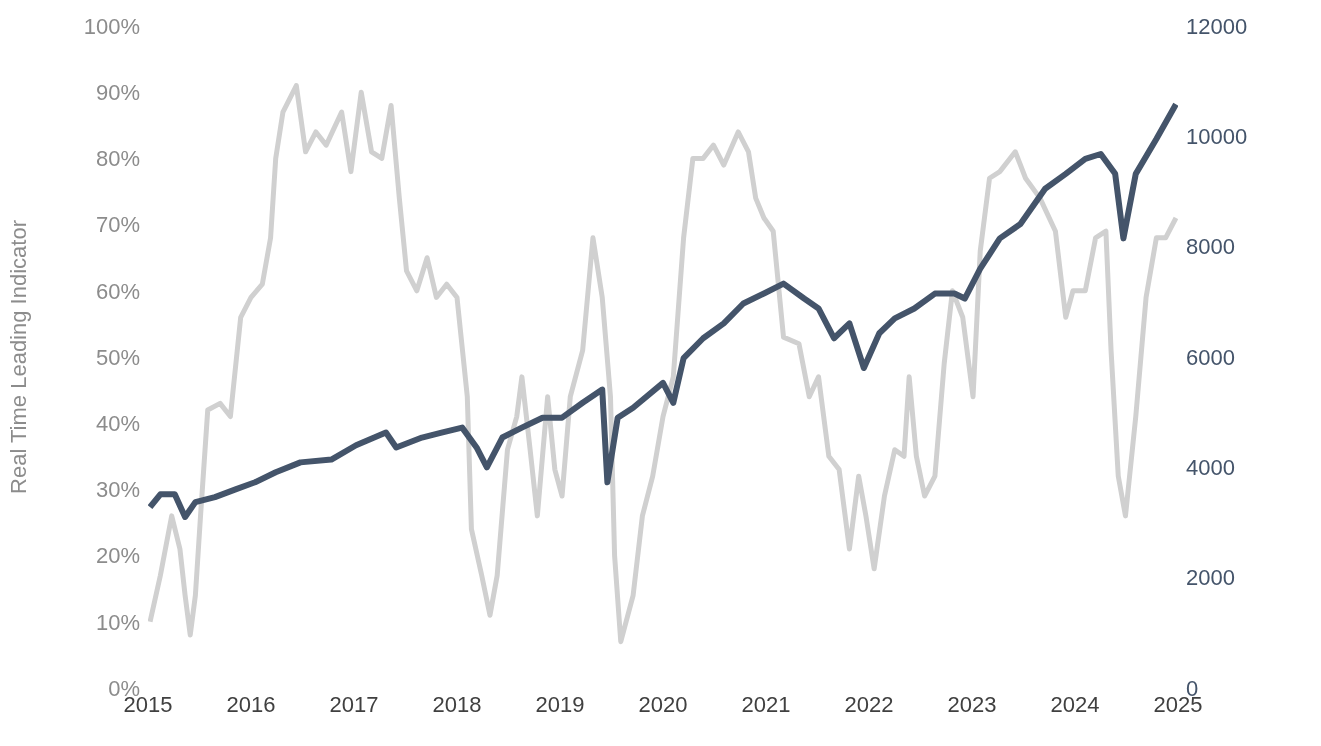  Describe the element at coordinates (1217, 137) in the screenshot. I see `y2-tick-label: 10000` at that location.